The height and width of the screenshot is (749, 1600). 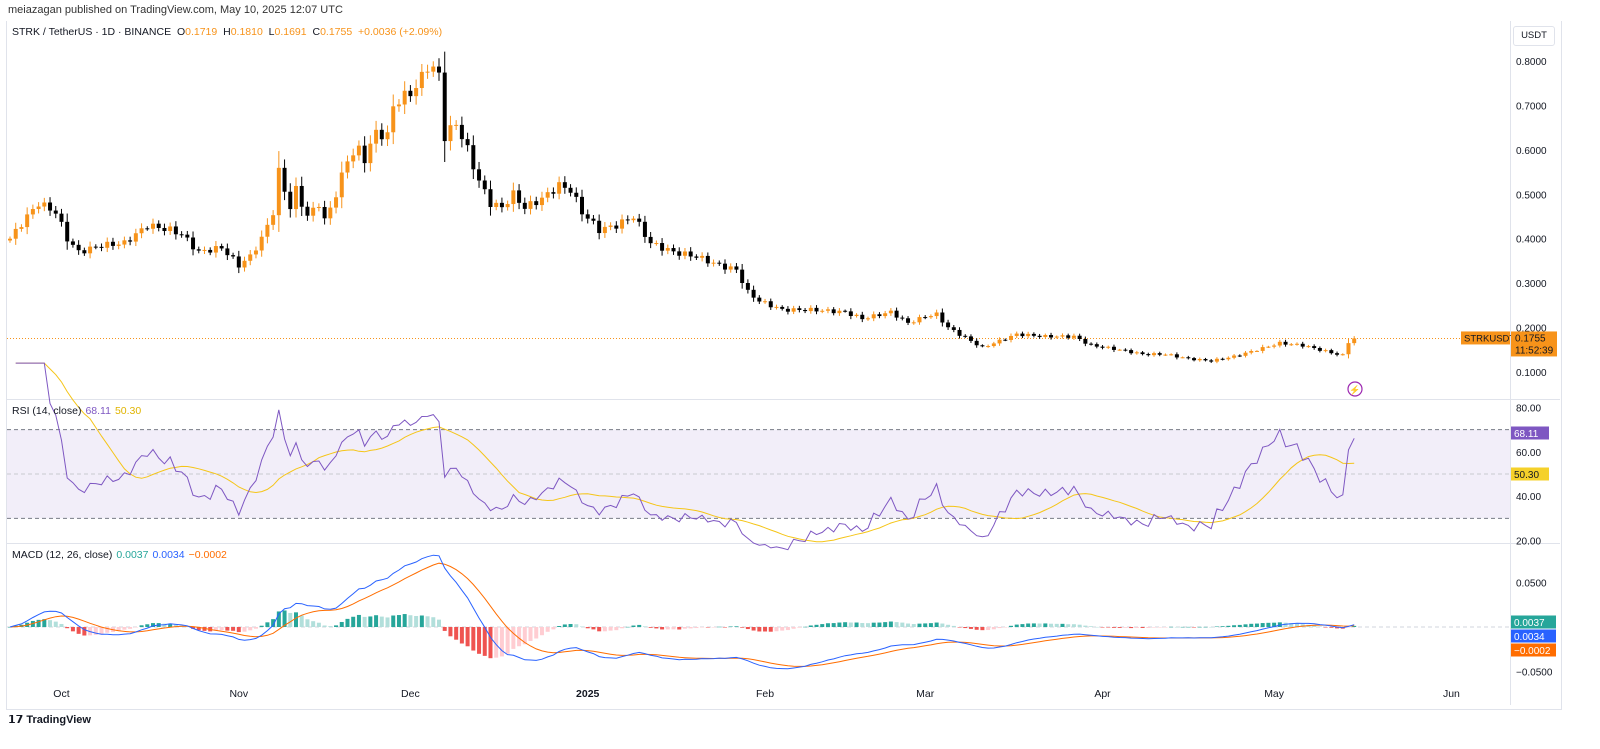 I want to click on lightning-event-icon, so click(x=1355, y=389).